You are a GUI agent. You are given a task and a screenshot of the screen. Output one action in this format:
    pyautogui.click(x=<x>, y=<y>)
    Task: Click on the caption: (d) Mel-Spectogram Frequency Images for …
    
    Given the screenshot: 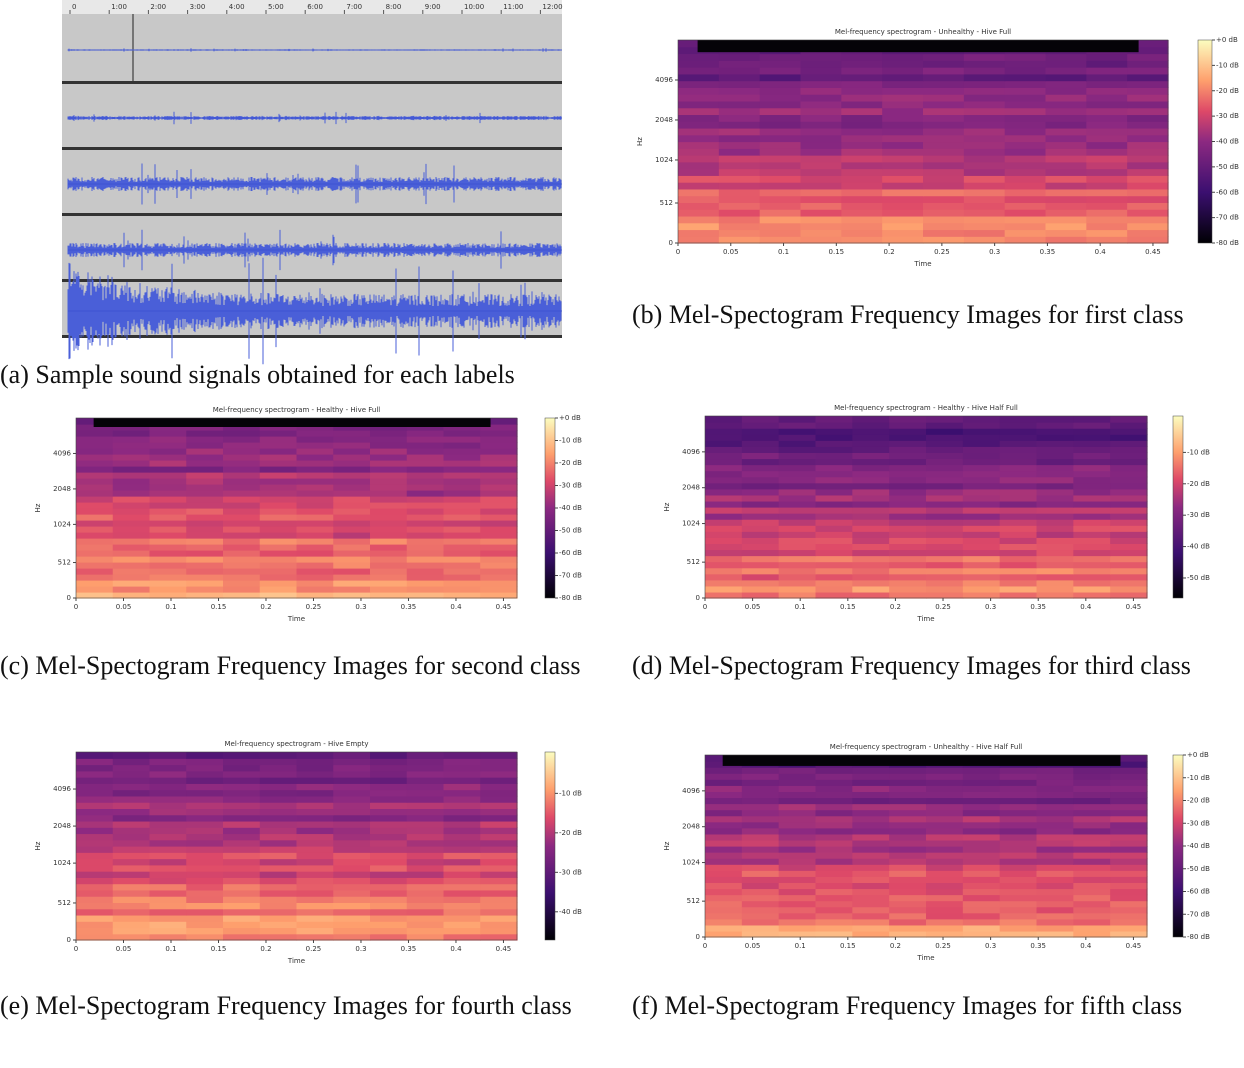 What is the action you would take?
    pyautogui.click(x=911, y=665)
    